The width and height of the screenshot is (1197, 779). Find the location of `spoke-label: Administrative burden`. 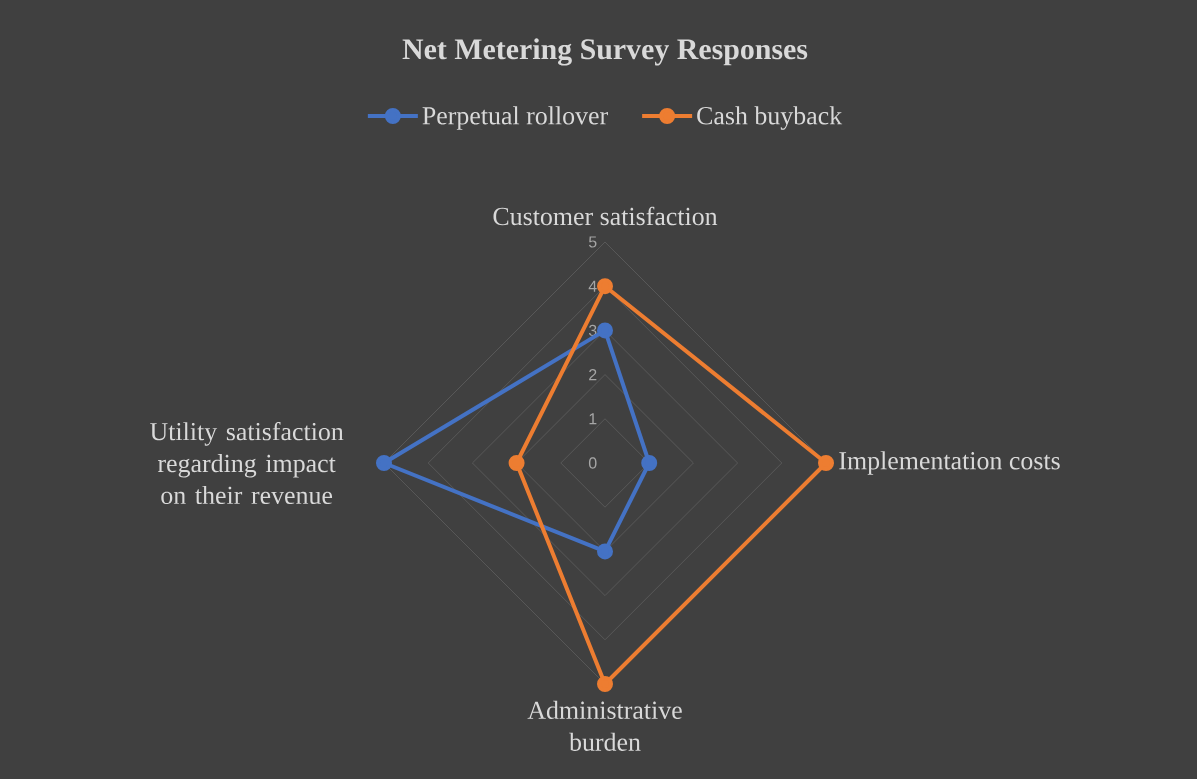

spoke-label: Administrative burden is located at coordinates (604, 725).